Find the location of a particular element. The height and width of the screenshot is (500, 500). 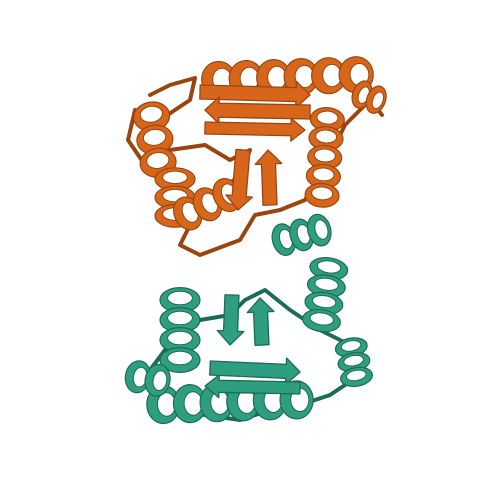

chain-b-helix-tail is located at coordinates (147, 378).